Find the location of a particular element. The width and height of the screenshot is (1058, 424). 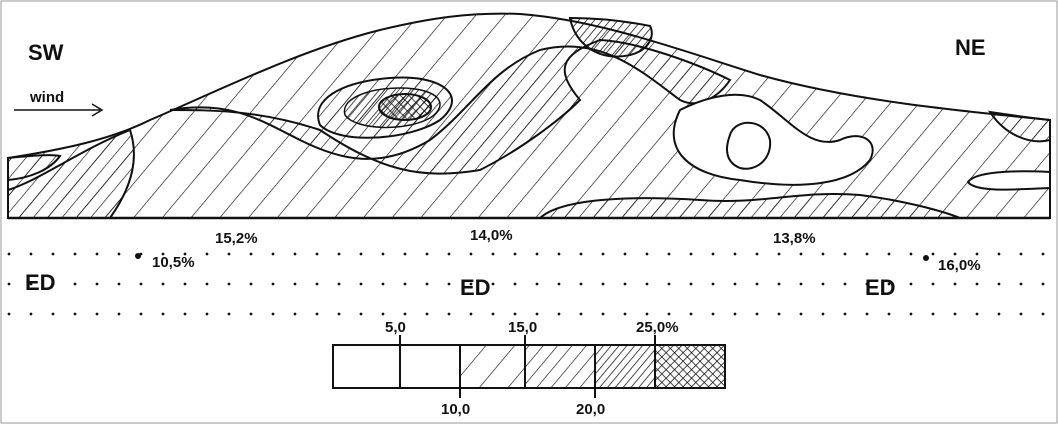

legend-label: 5,0 is located at coordinates (395, 327).